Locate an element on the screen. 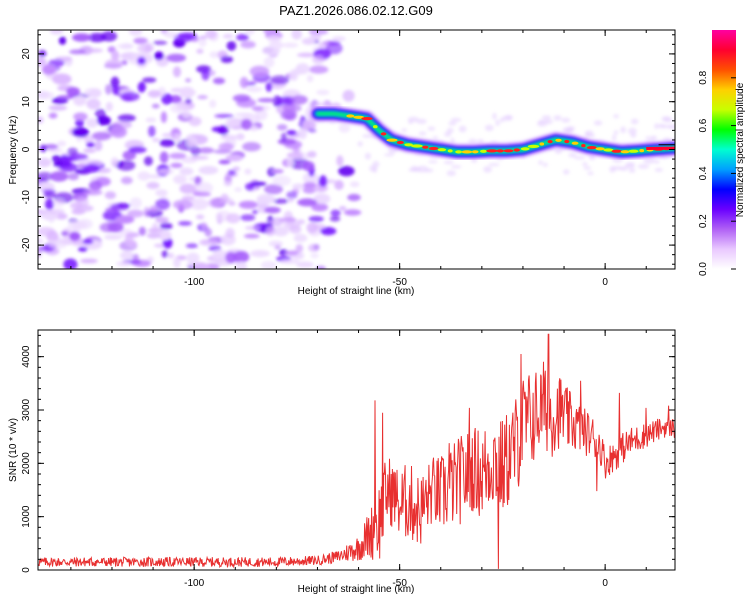 Image resolution: width=750 pixels, height=600 pixels. x-tick-label: 0 is located at coordinates (605, 583).